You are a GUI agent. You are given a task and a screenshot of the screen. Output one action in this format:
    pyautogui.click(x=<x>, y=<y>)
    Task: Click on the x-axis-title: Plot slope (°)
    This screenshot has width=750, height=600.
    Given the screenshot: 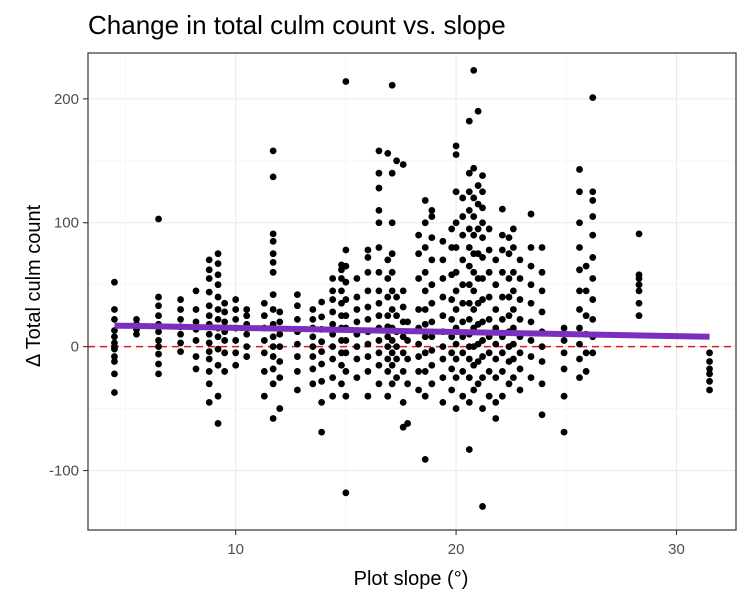 What is the action you would take?
    pyautogui.click(x=411, y=579)
    